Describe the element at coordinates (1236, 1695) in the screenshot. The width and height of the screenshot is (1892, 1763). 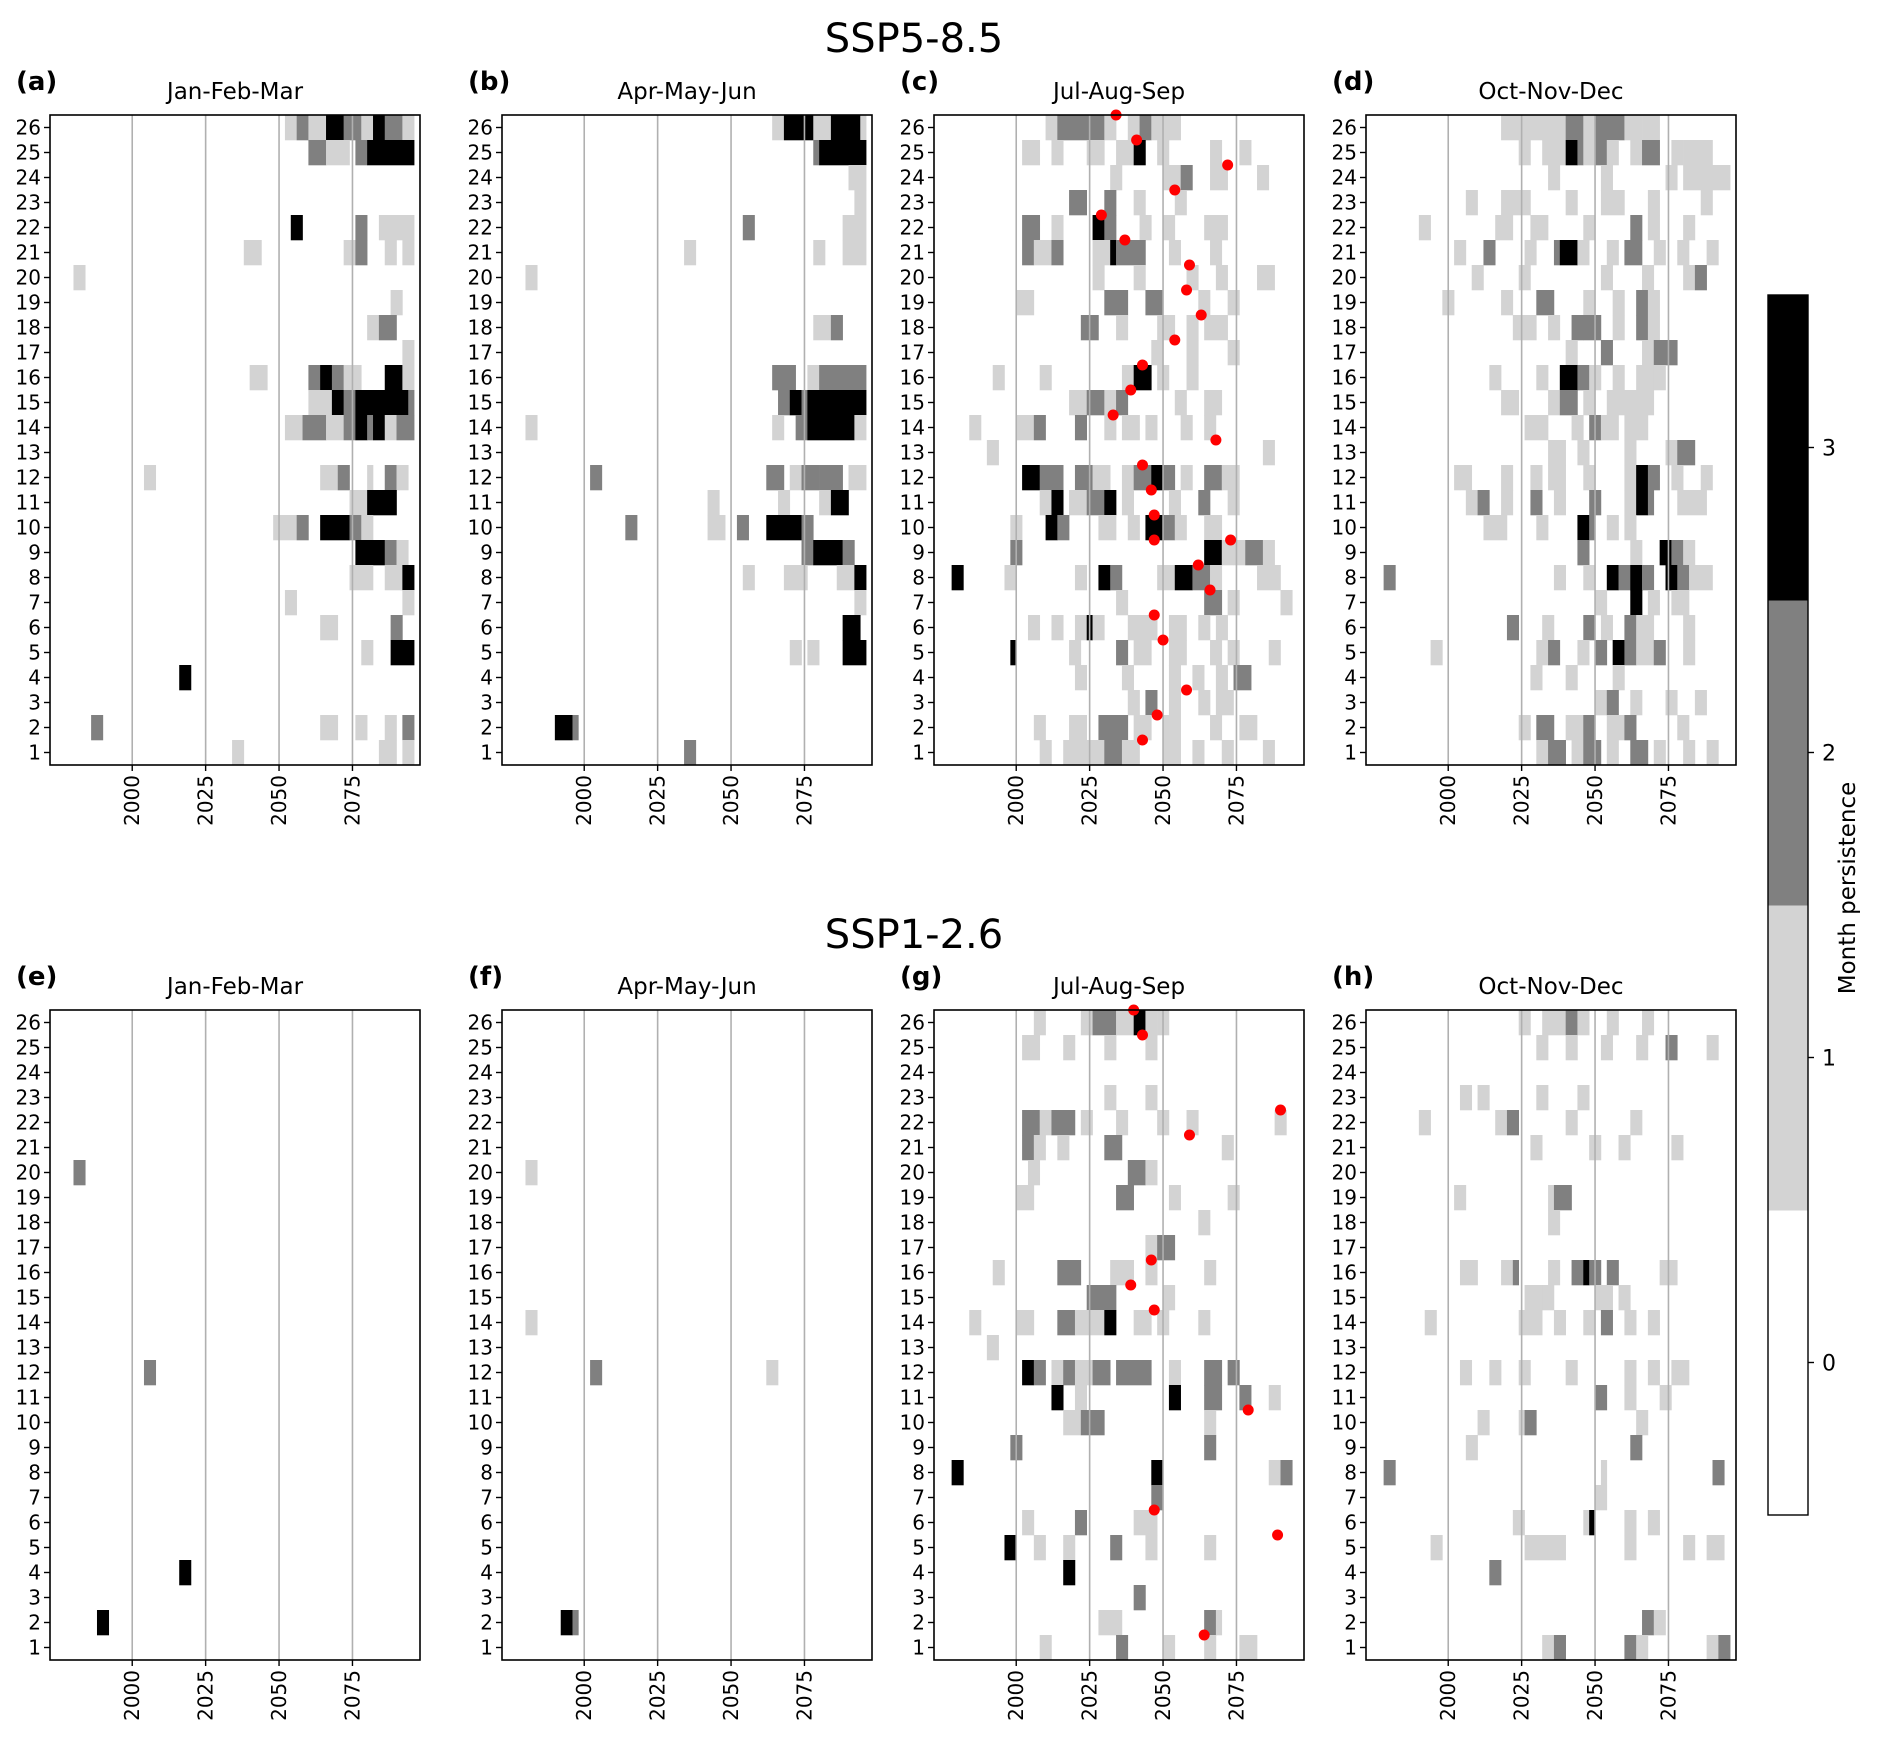
I see `x-tick-label: 2075` at that location.